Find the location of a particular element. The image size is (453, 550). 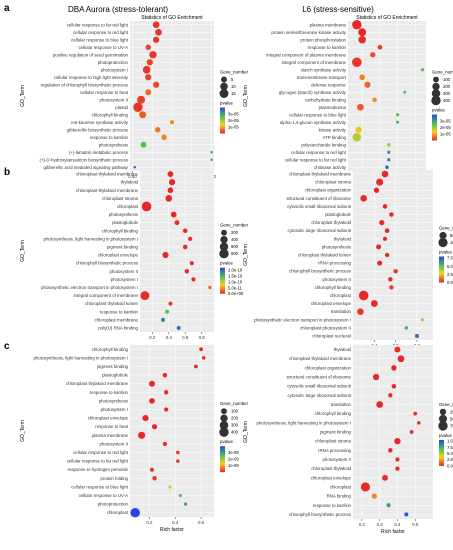

legend-size-label: 250 is located at coordinates (451, 411).